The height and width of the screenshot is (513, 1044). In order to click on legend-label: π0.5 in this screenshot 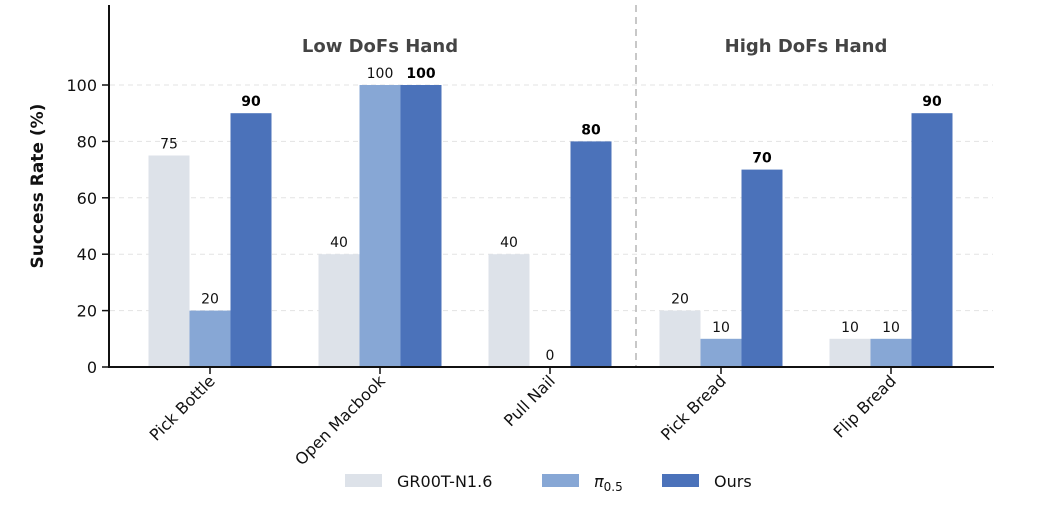, I will do `click(608, 483)`.